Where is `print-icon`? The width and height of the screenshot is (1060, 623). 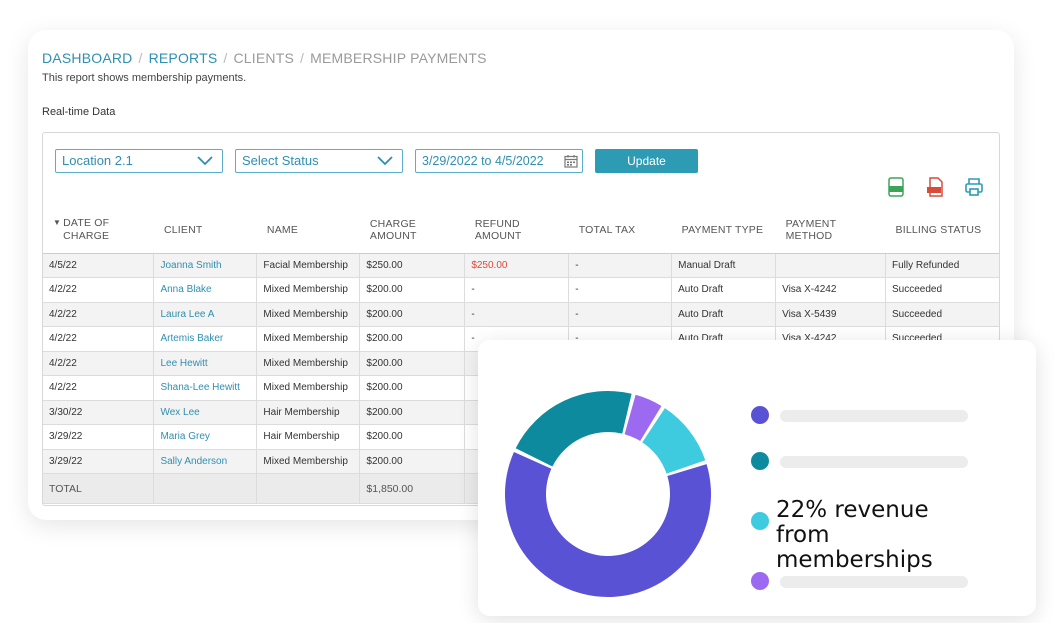 print-icon is located at coordinates (974, 187).